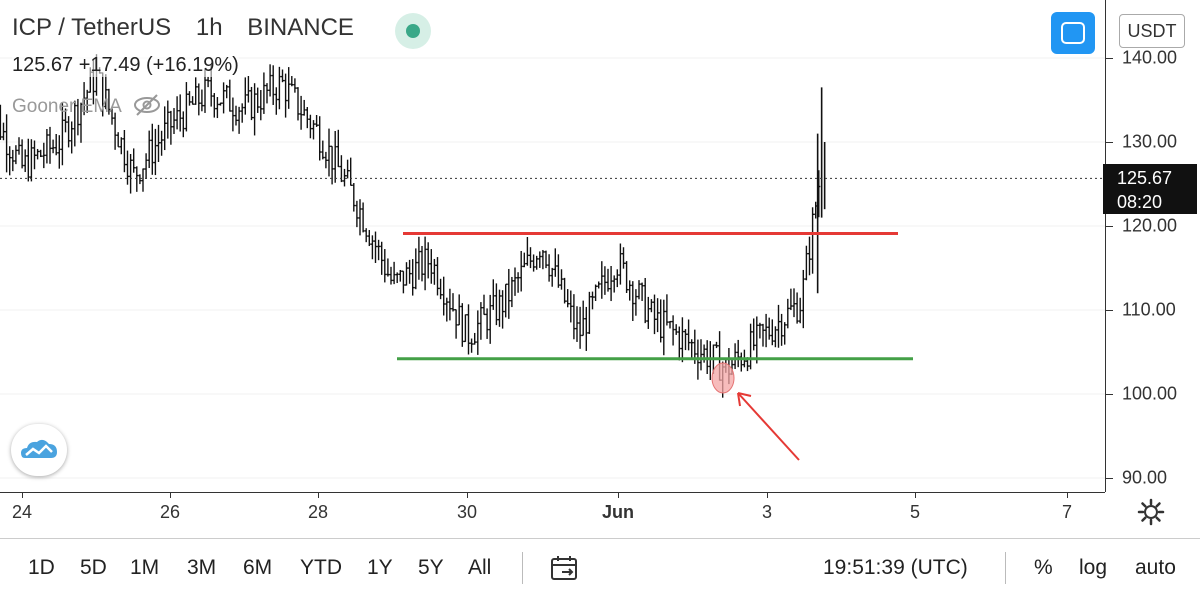  Describe the element at coordinates (1151, 515) in the screenshot. I see `settings-gear-icon` at that location.